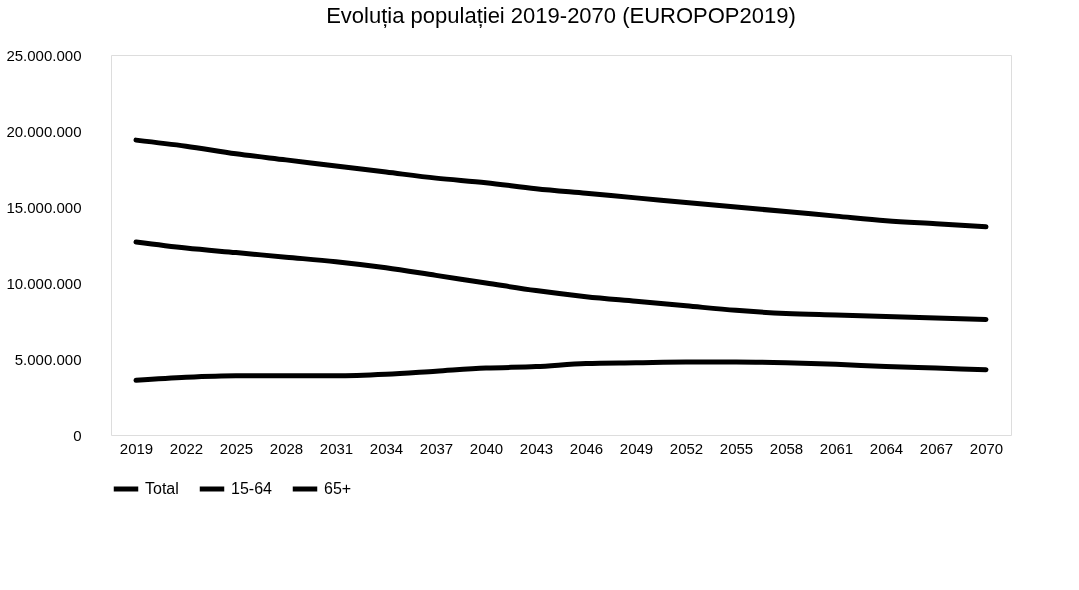 The width and height of the screenshot is (1079, 590). What do you see at coordinates (236, 448) in the screenshot?
I see `x-tick-label: 2025` at bounding box center [236, 448].